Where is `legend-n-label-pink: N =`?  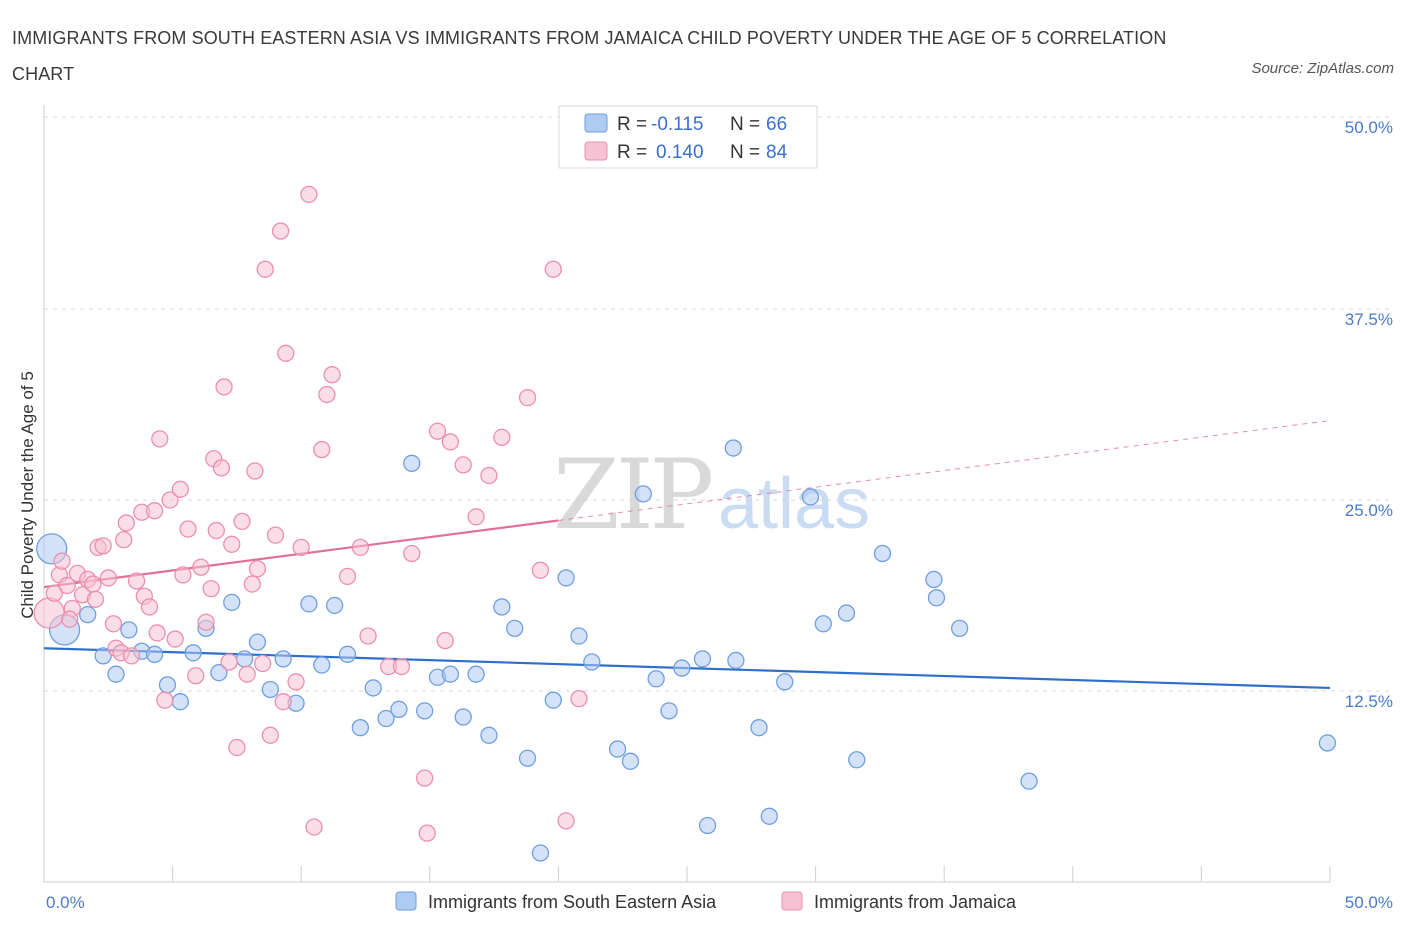
legend-n-label-pink: N = is located at coordinates (745, 152).